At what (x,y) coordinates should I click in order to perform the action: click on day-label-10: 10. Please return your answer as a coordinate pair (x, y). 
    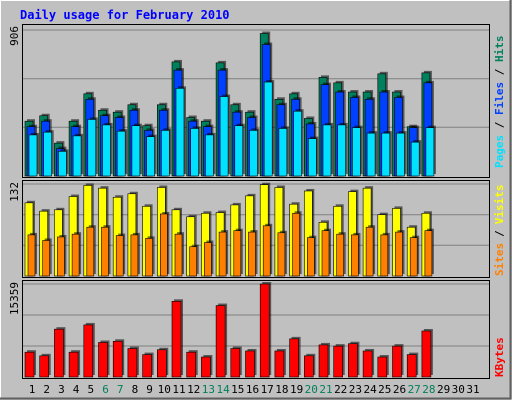
    Looking at the image, I should click on (164, 389).